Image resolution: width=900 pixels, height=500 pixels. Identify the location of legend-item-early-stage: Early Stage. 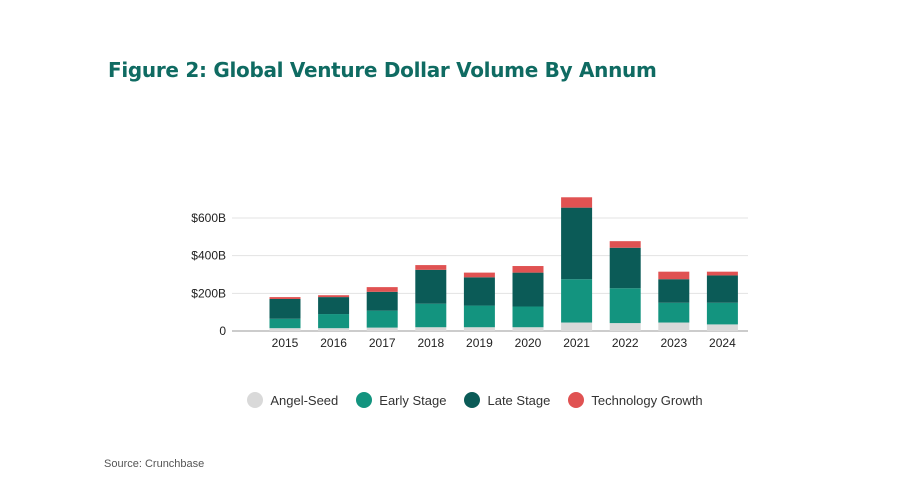
(401, 400).